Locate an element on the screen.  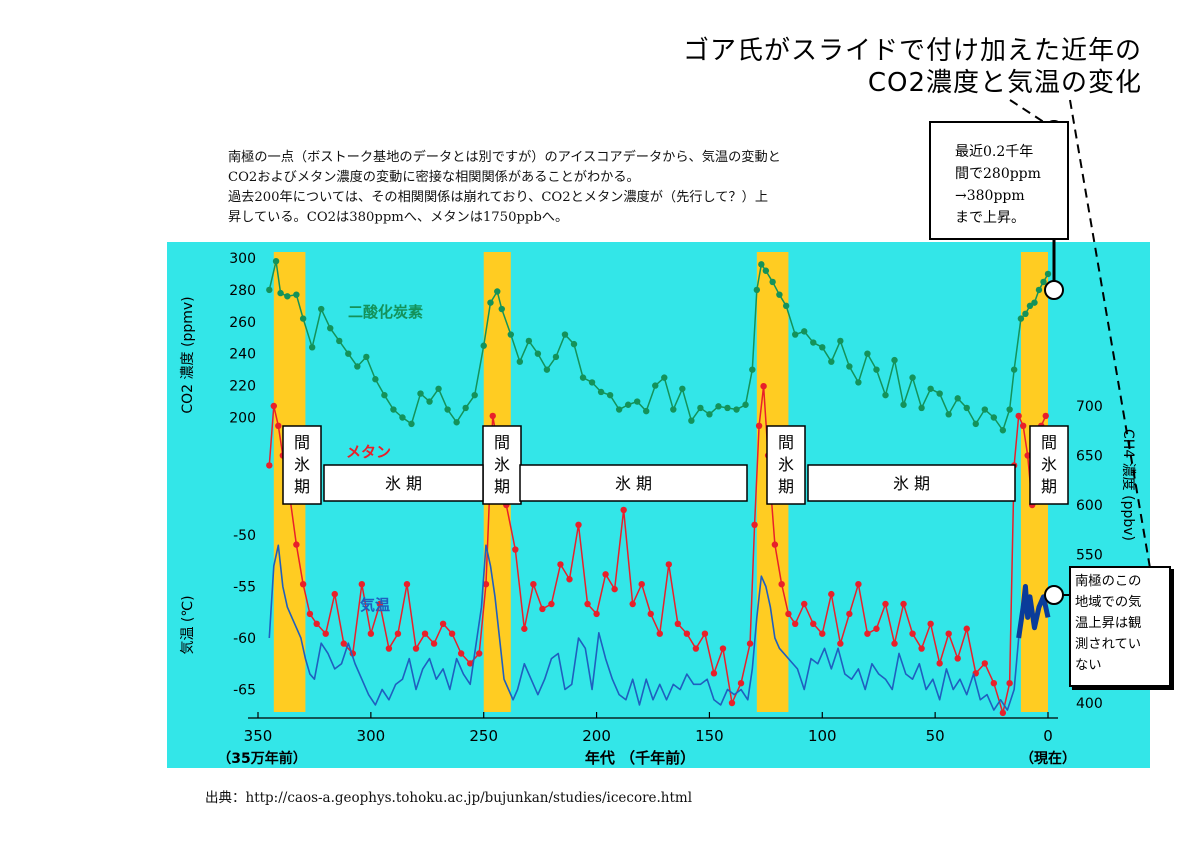
marker-circle-temperature is located at coordinates (1054, 595).